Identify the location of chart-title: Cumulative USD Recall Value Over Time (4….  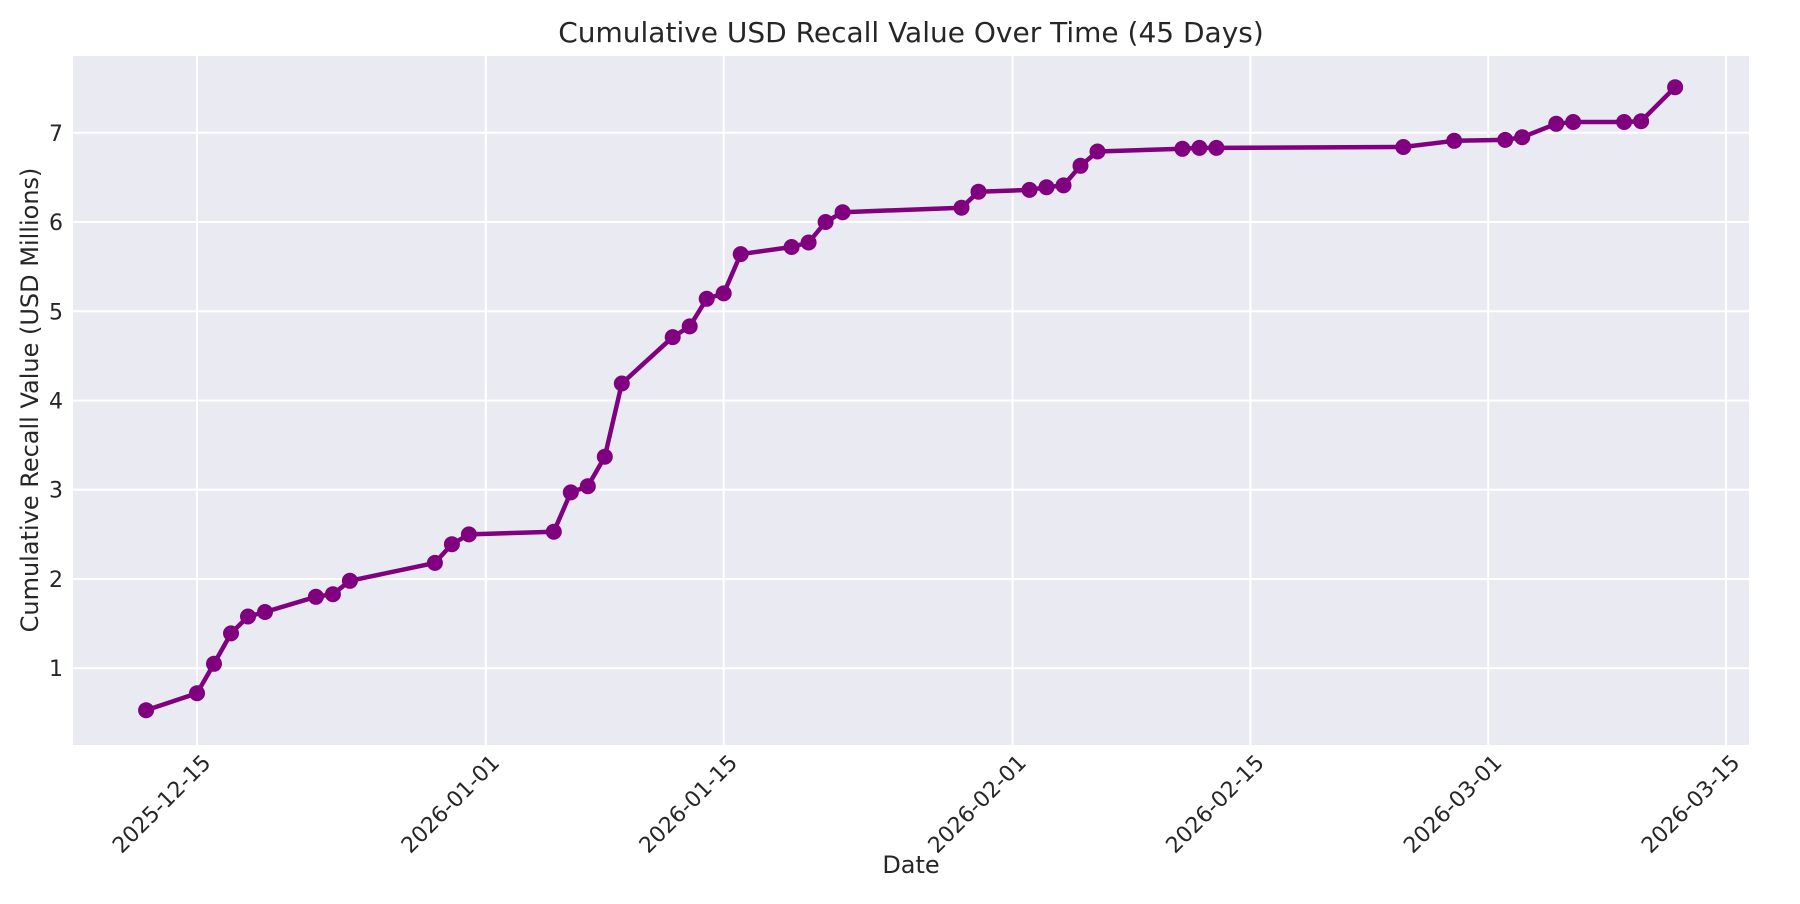
(911, 32).